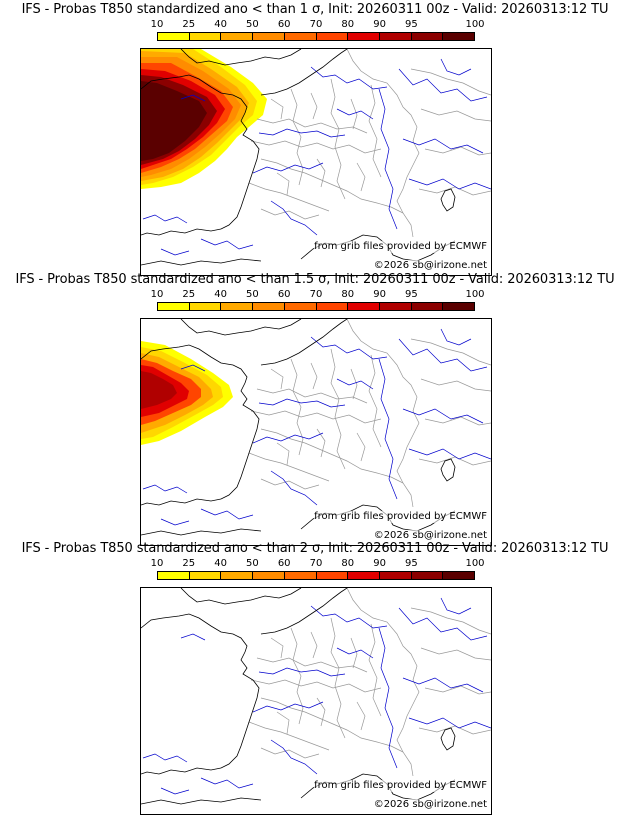  I want to click on colorbar-tick-label: 95, so click(411, 24).